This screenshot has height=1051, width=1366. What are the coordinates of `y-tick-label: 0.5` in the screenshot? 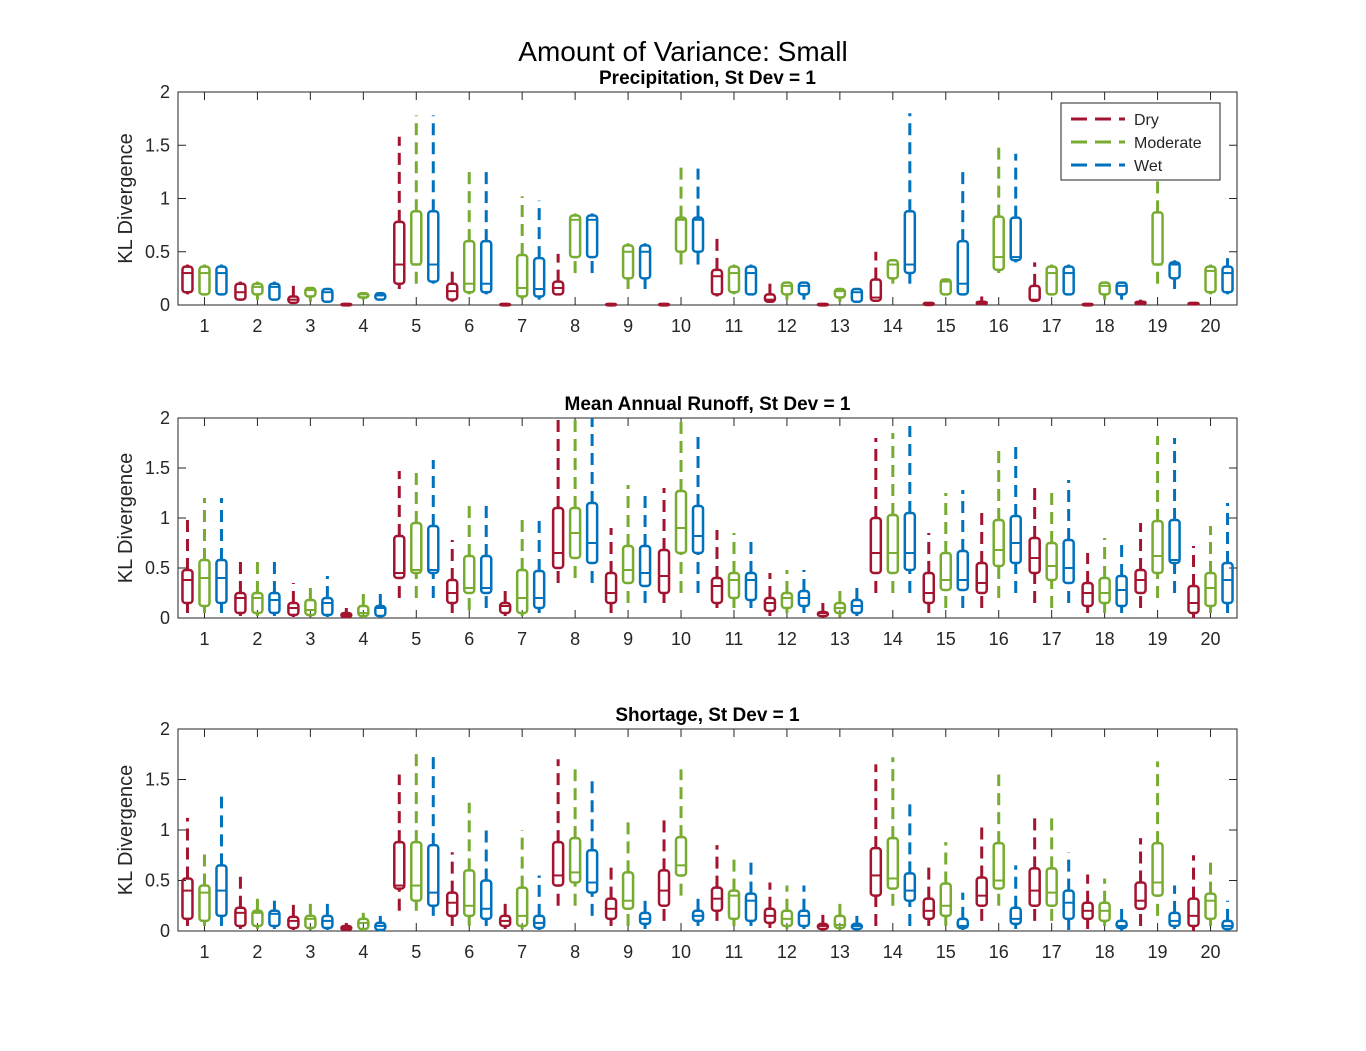 It's located at (157, 881).